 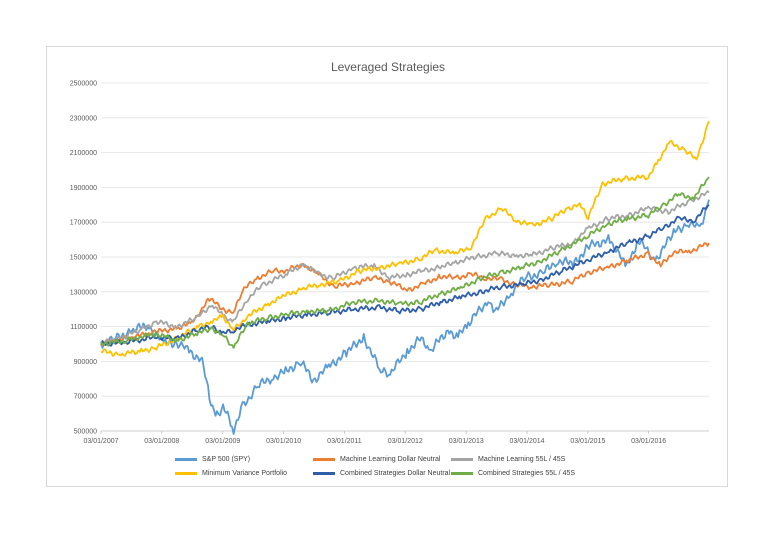 What do you see at coordinates (648, 441) in the screenshot?
I see `x-tick-label: 03/01/2016` at bounding box center [648, 441].